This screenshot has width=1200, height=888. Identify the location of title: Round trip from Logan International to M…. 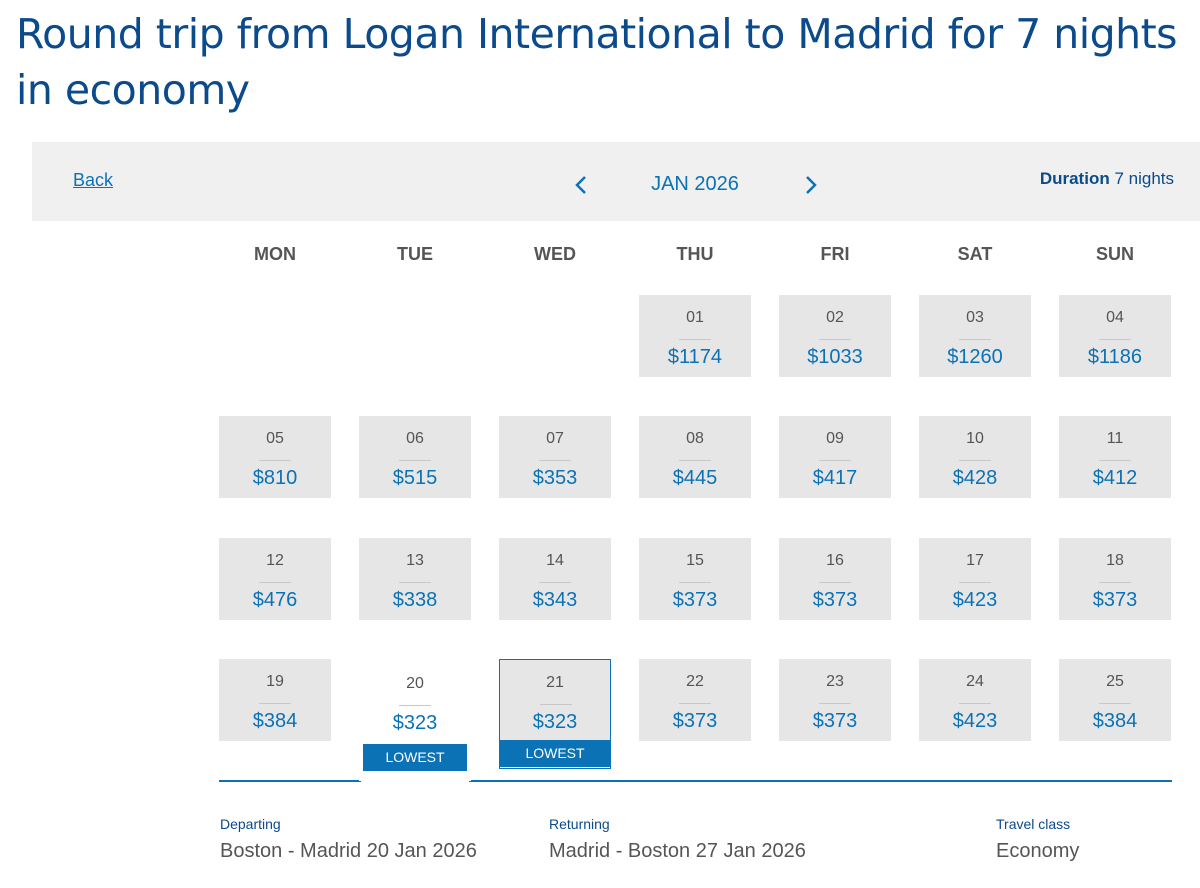
(597, 62).